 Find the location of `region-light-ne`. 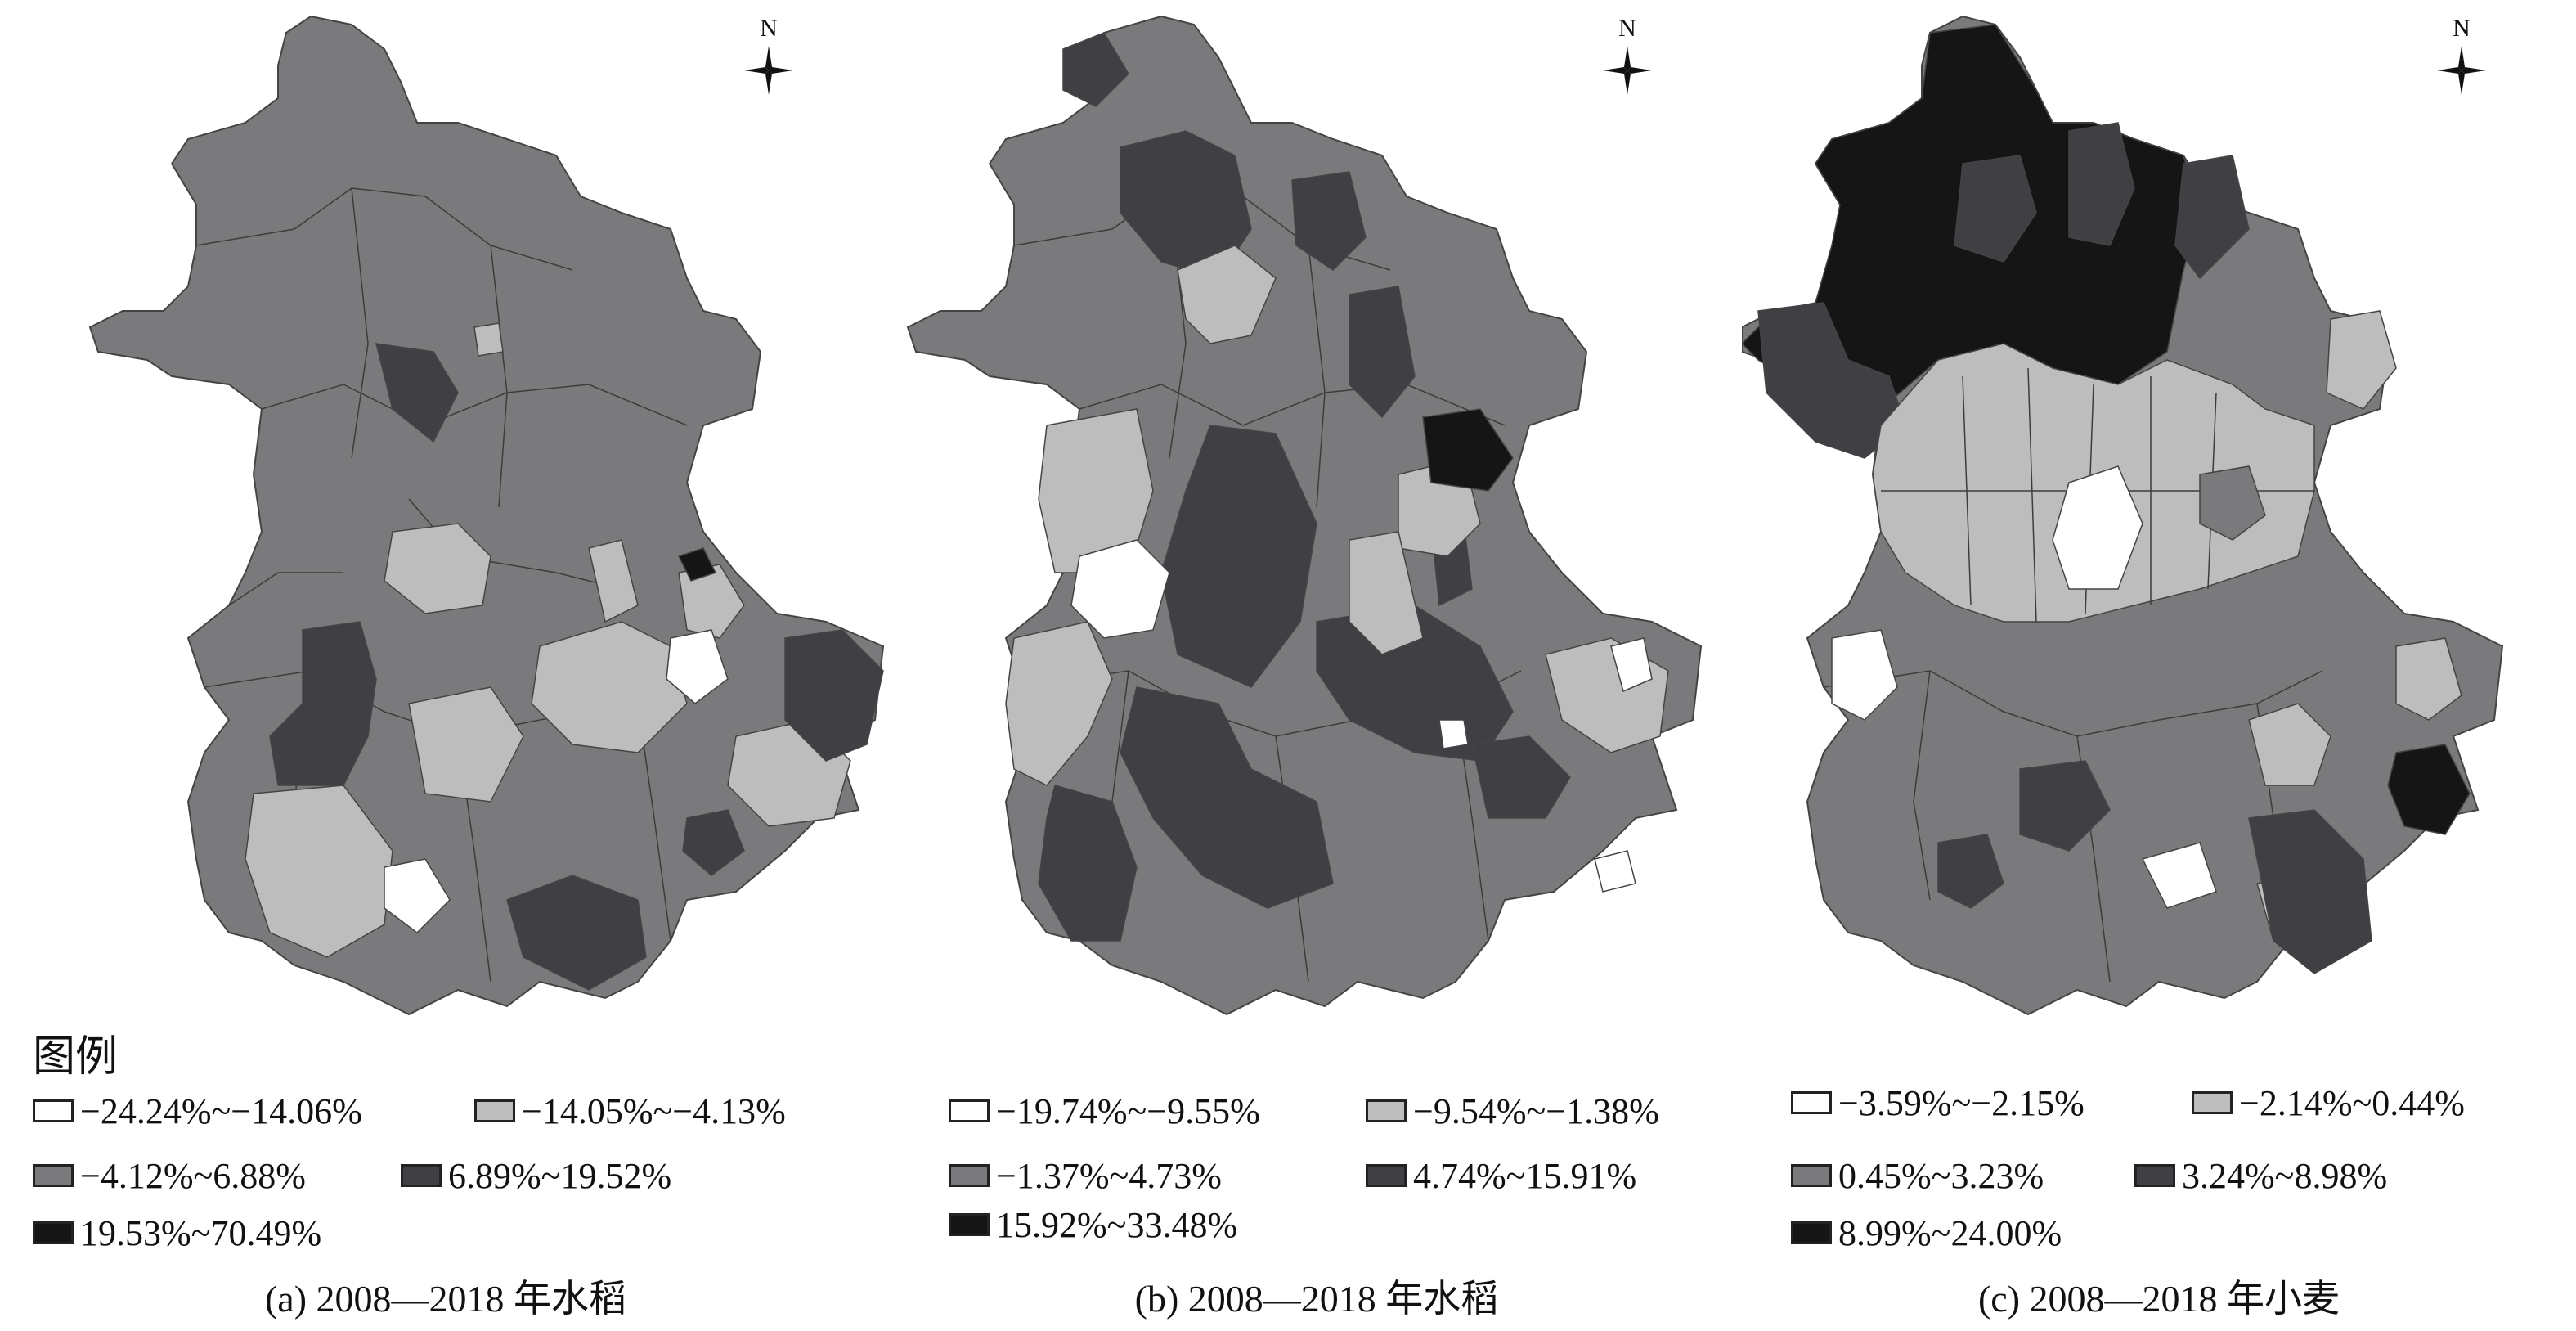

region-light-ne is located at coordinates (2361, 360).